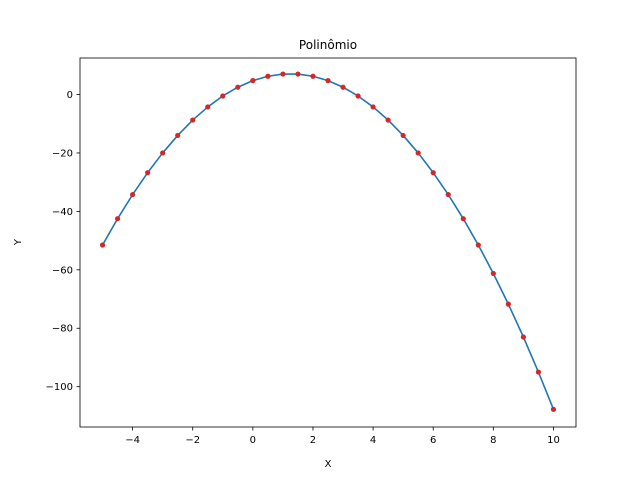 The width and height of the screenshot is (640, 485). What do you see at coordinates (62, 270) in the screenshot?
I see `y-tick-label: −60` at bounding box center [62, 270].